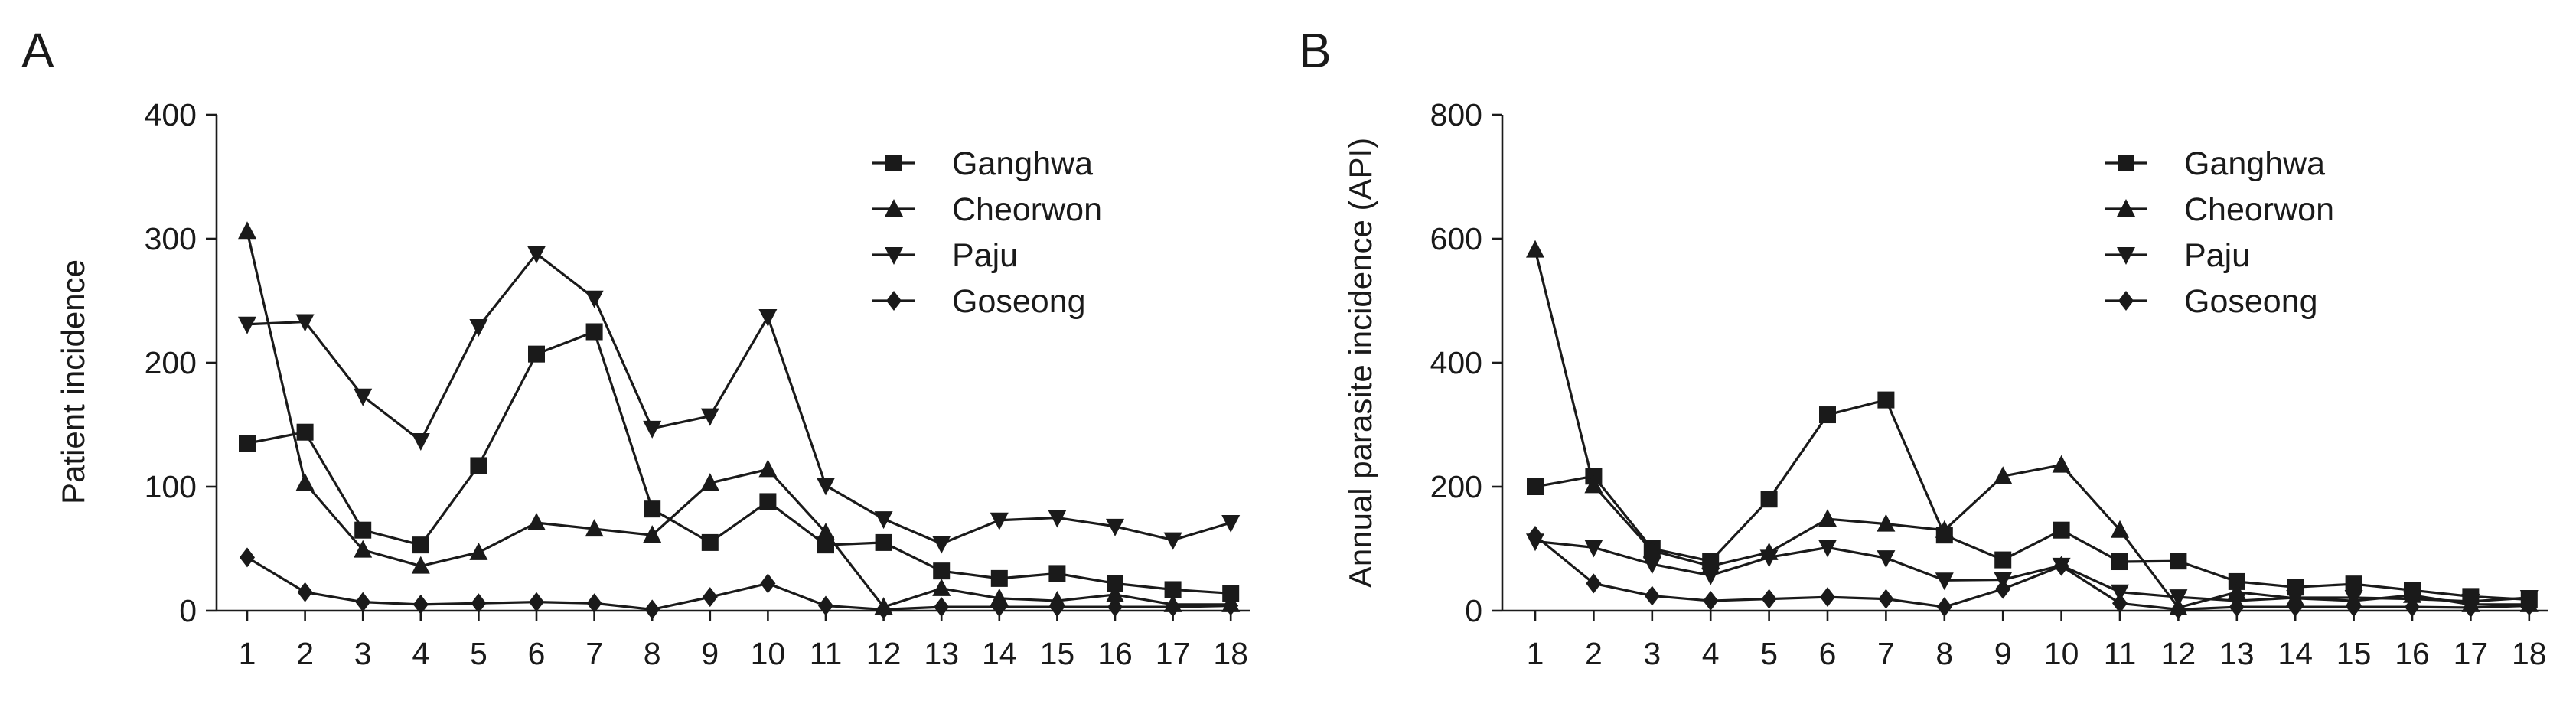 This screenshot has width=2576, height=701. I want to click on y-tick-label: 200, so click(171, 362).